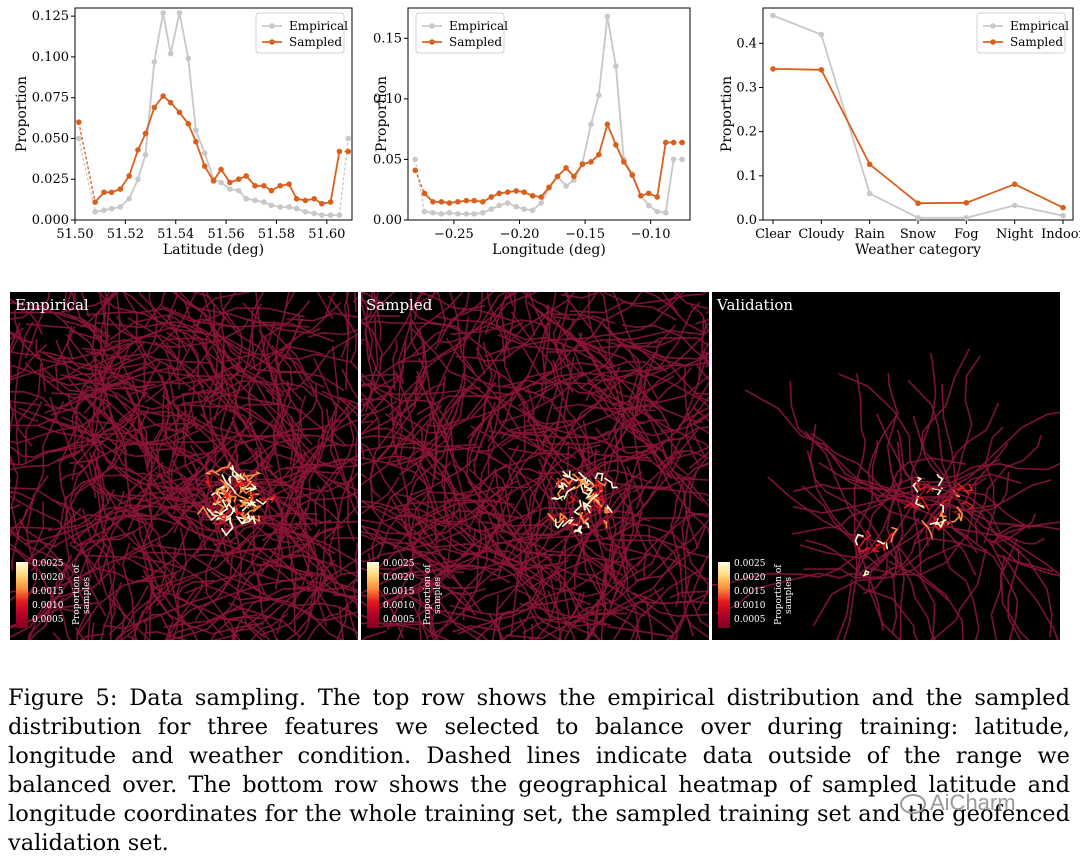  I want to click on series-line, so click(918, 138).